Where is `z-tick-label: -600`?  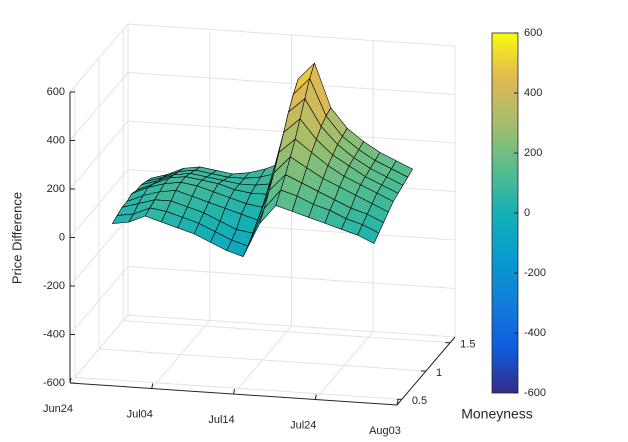
z-tick-label: -600 is located at coordinates (54, 383).